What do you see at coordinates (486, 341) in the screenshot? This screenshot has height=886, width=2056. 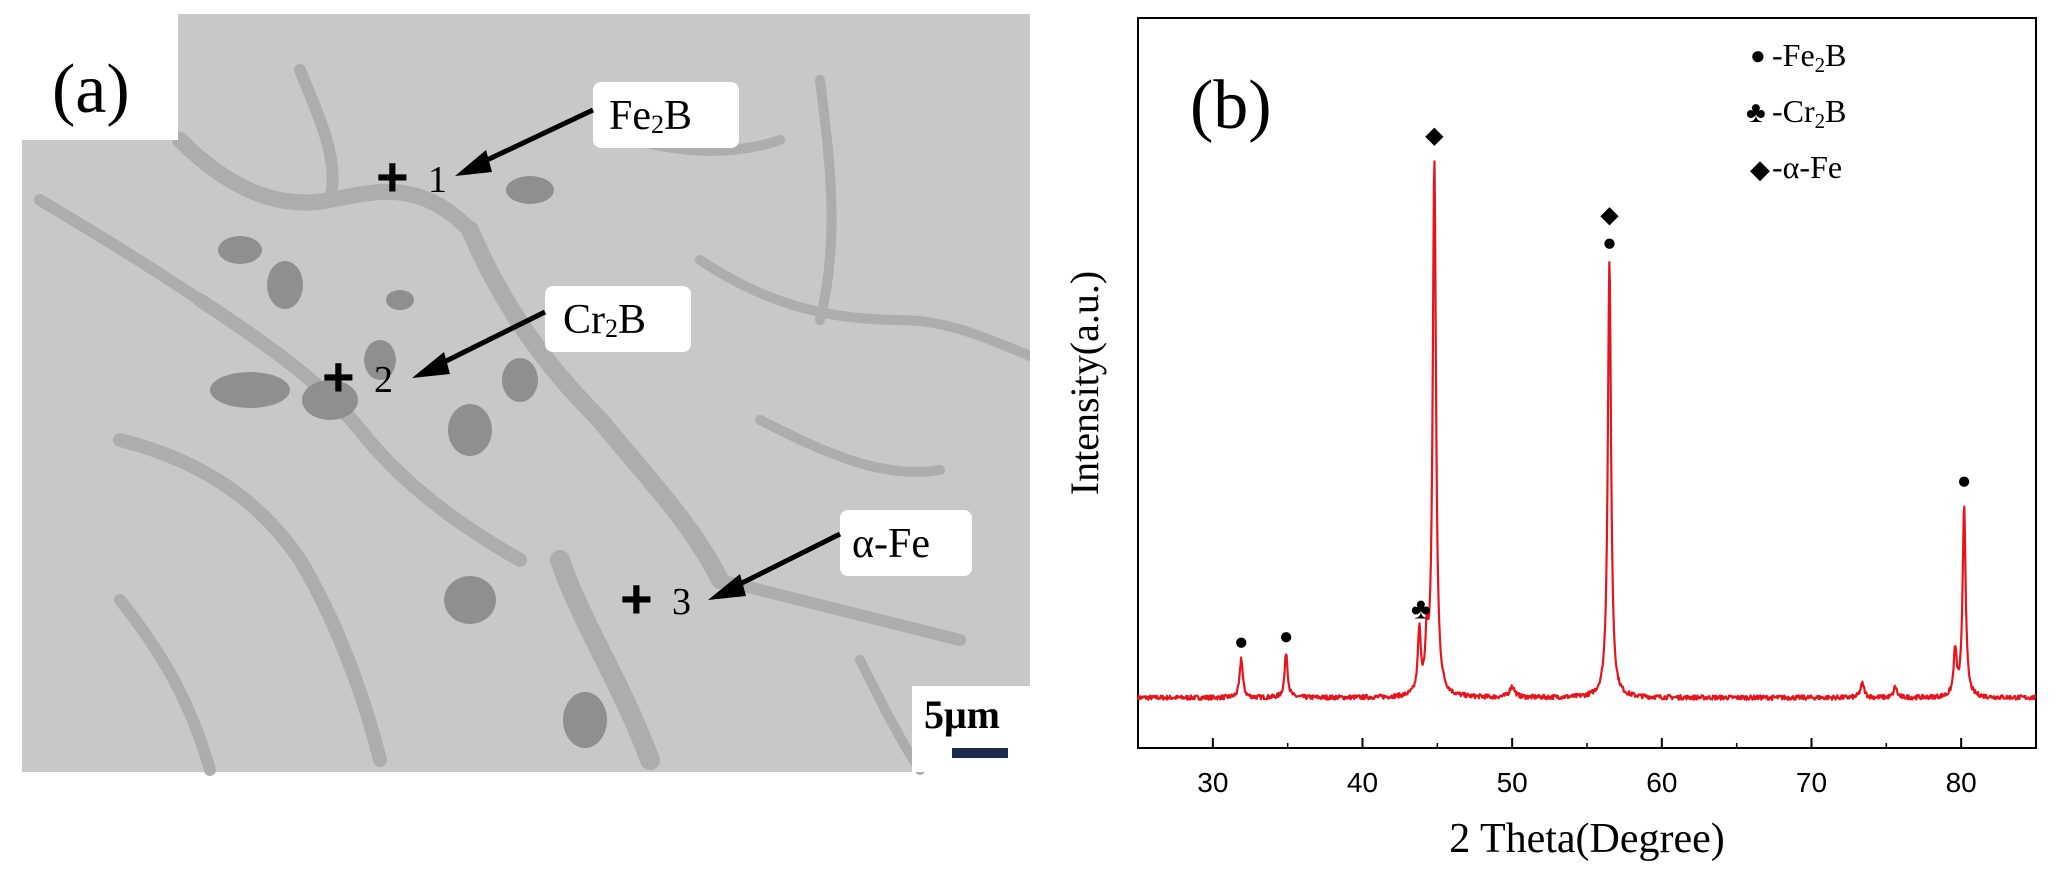 I see `cr2b-arrow` at bounding box center [486, 341].